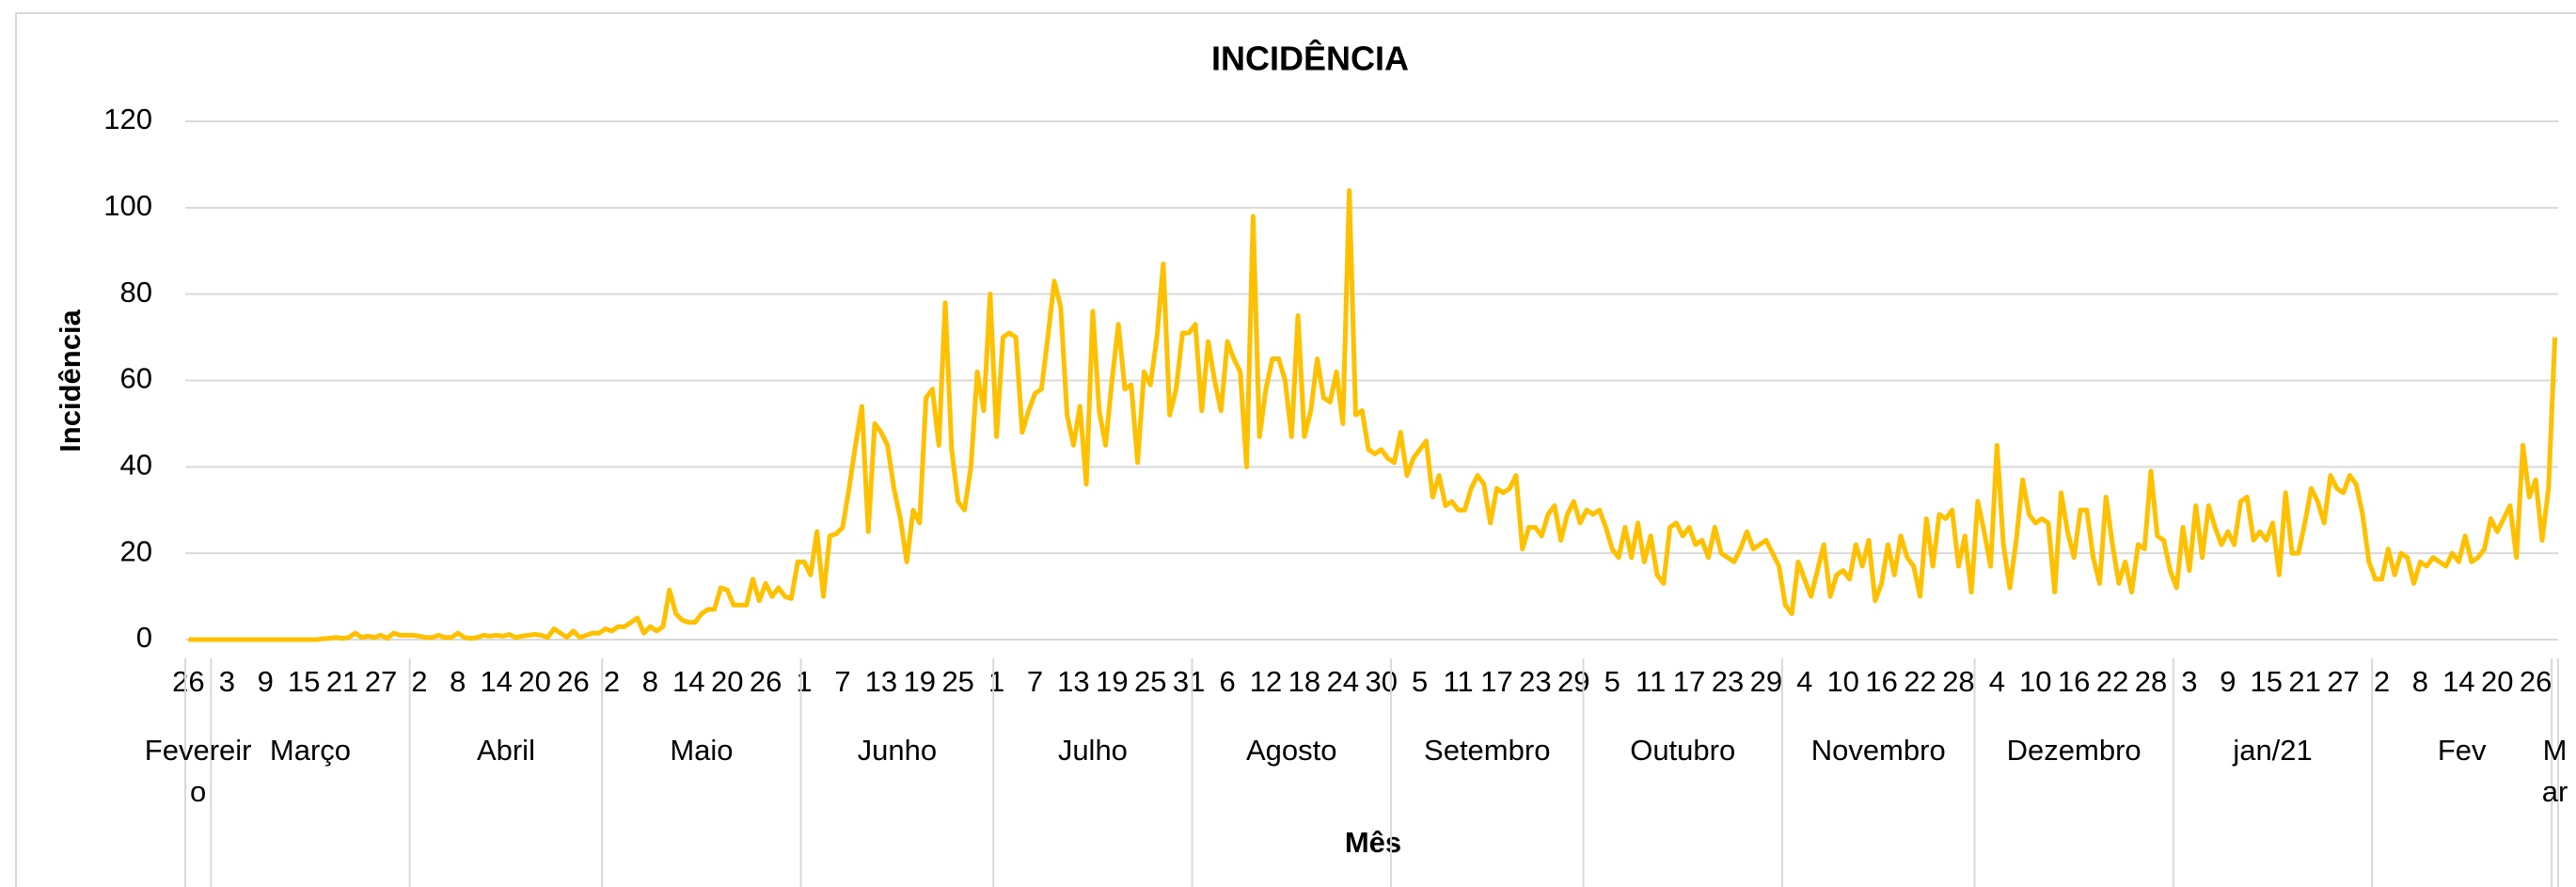  Describe the element at coordinates (1381, 681) in the screenshot. I see `x-tick-label: 30` at that location.